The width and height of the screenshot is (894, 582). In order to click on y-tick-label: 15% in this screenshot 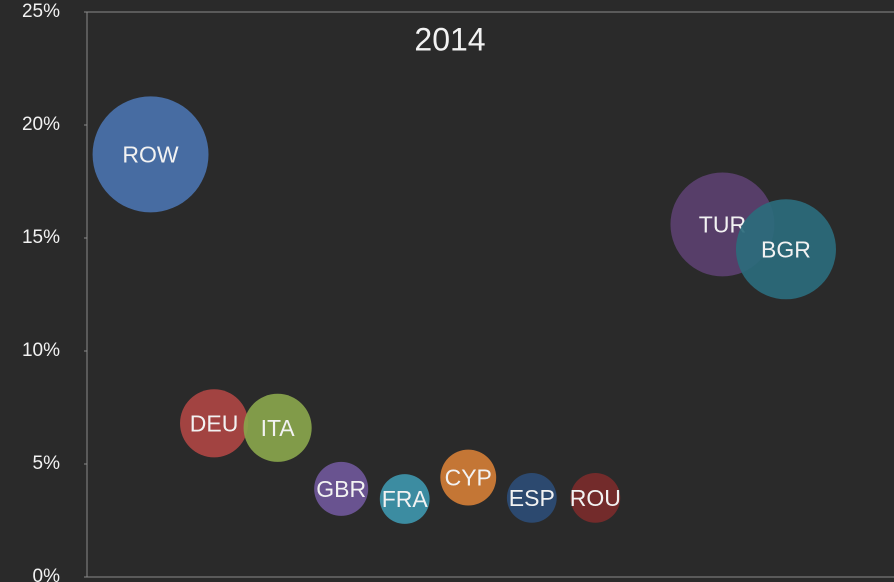, I will do `click(41, 237)`.